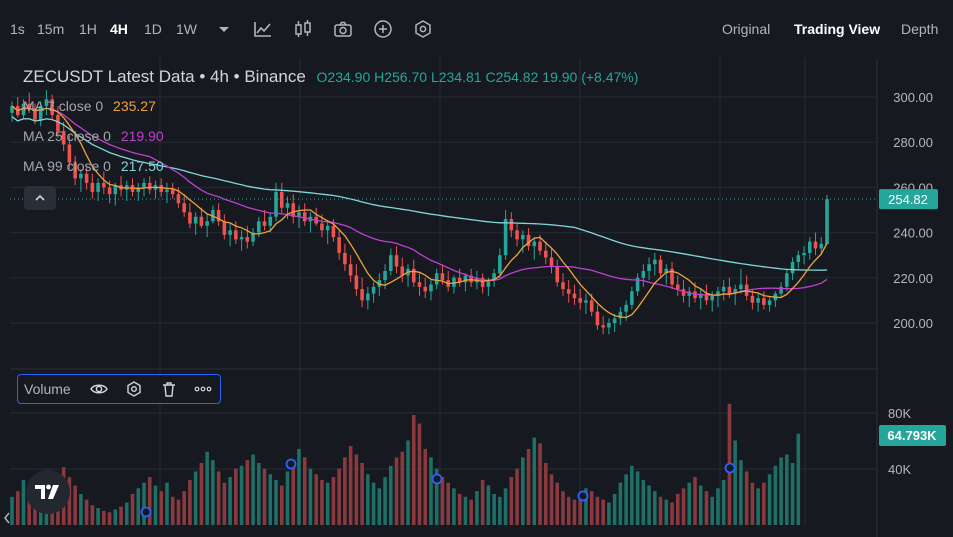 The width and height of the screenshot is (953, 537). What do you see at coordinates (99, 389) in the screenshot?
I see `eye-icon` at bounding box center [99, 389].